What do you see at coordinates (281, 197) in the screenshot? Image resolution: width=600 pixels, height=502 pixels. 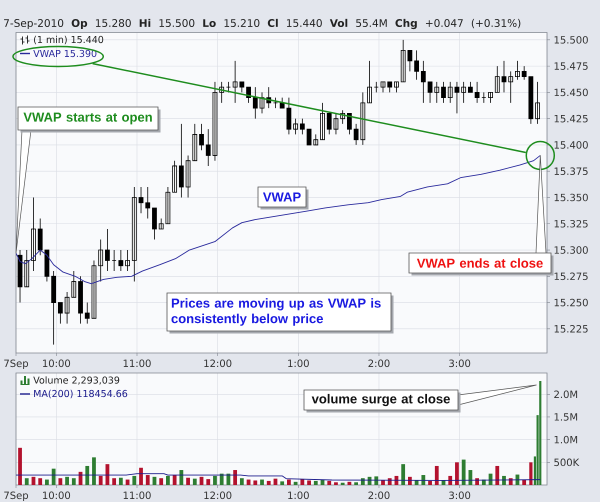 I see `annotation: VWAP` at bounding box center [281, 197].